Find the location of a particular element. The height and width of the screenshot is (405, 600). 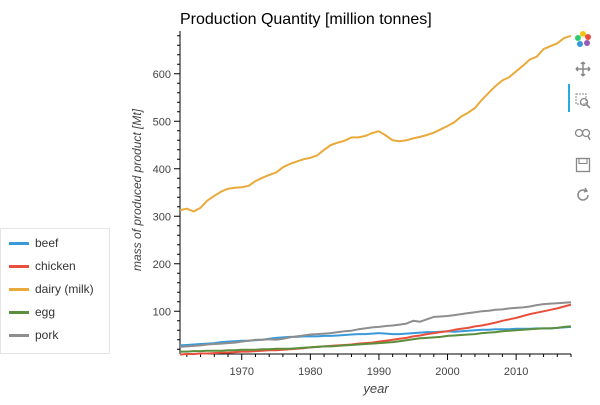

y-tick-label: 100 is located at coordinates (162, 312).